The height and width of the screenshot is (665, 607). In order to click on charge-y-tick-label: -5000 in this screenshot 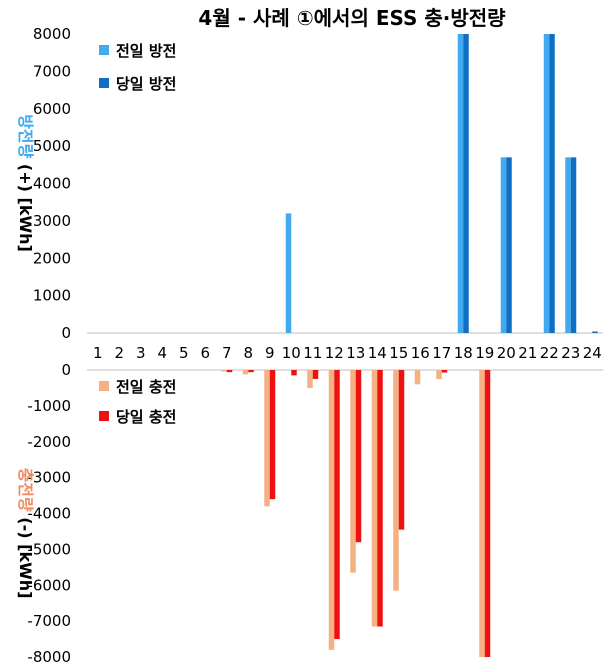, I will do `click(49, 549)`.